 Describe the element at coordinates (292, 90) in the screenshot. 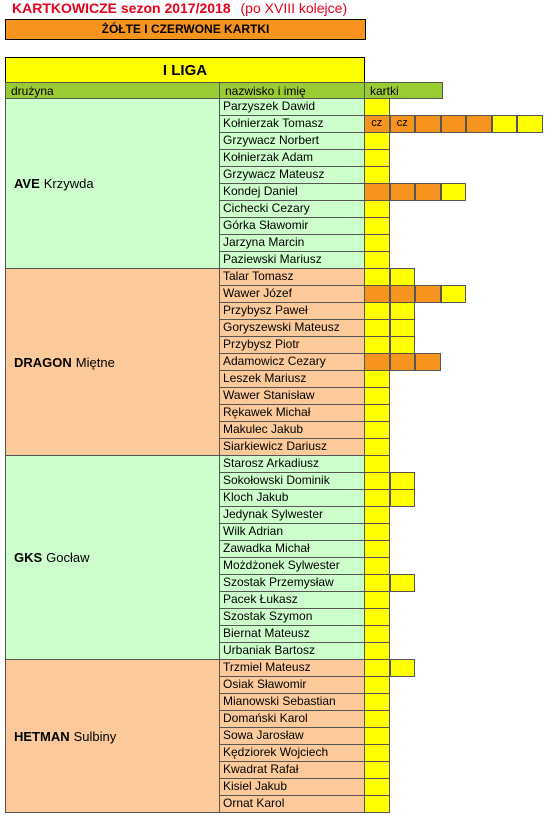

I see `header-name: nazwisko i imię` at that location.